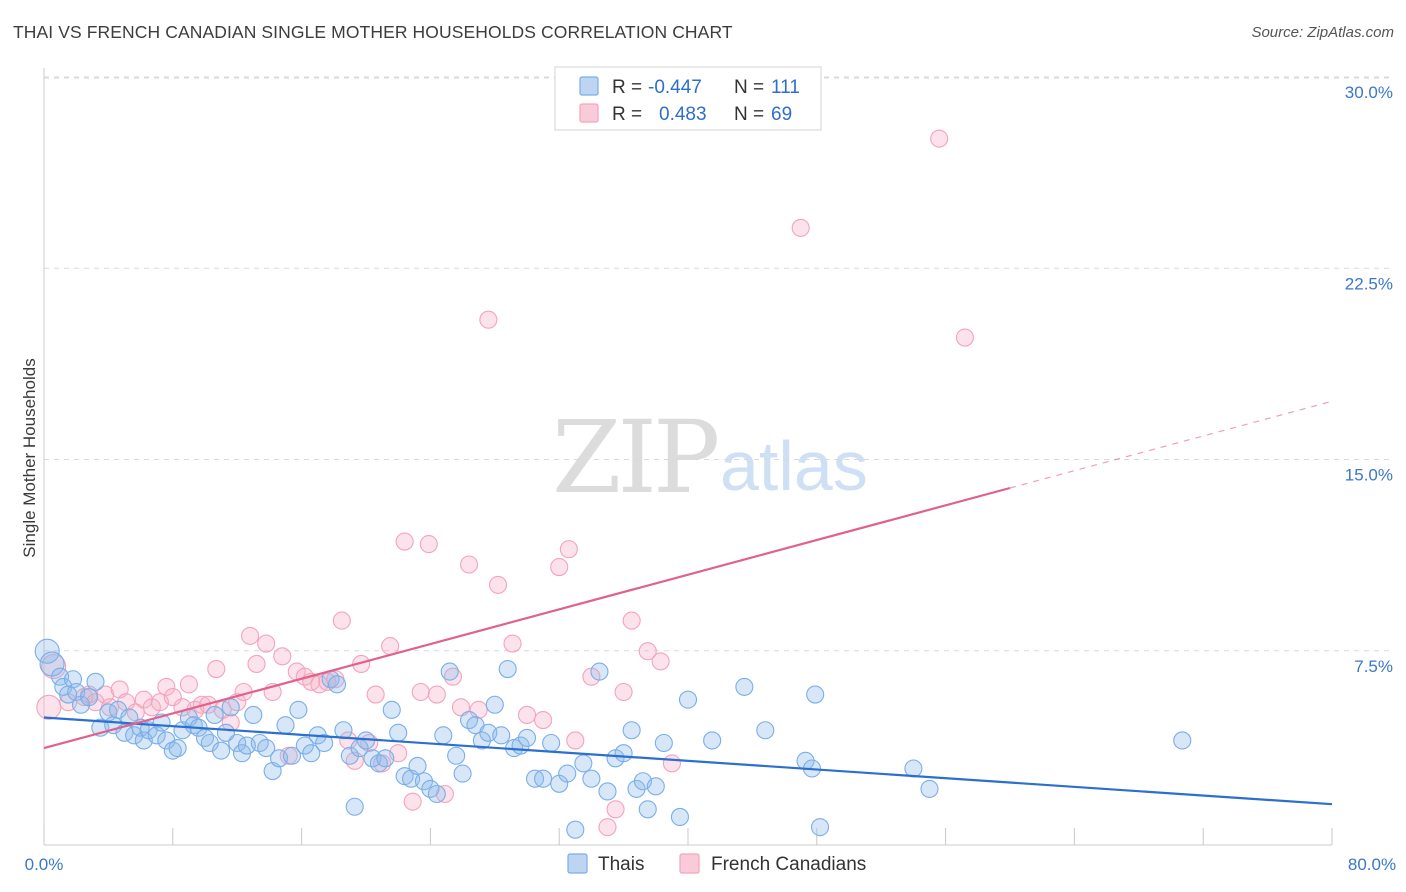 The height and width of the screenshot is (892, 1406). What do you see at coordinates (785, 87) in the screenshot?
I see `legend-n-value-thais: 111` at bounding box center [785, 87].